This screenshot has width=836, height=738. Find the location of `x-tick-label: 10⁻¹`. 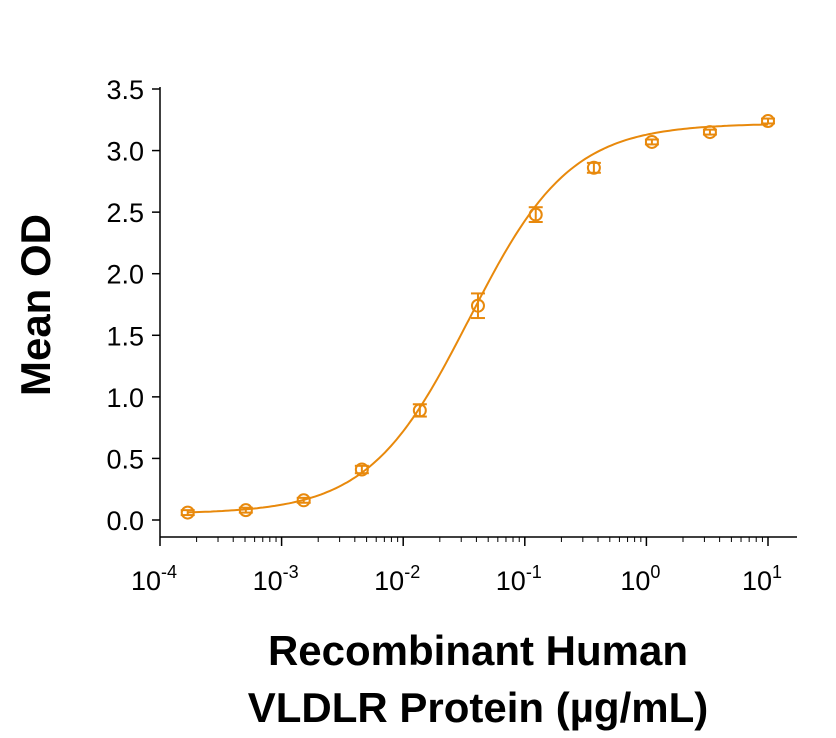

x-tick-label: 10⁻¹ is located at coordinates (519, 579).